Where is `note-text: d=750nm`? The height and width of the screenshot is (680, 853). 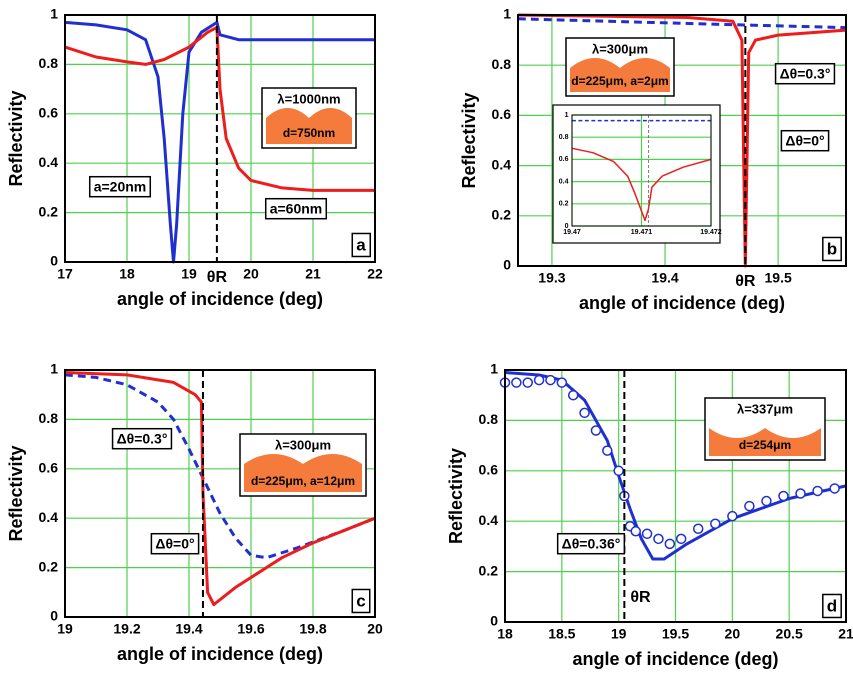 note-text: d=750nm is located at coordinates (309, 133).